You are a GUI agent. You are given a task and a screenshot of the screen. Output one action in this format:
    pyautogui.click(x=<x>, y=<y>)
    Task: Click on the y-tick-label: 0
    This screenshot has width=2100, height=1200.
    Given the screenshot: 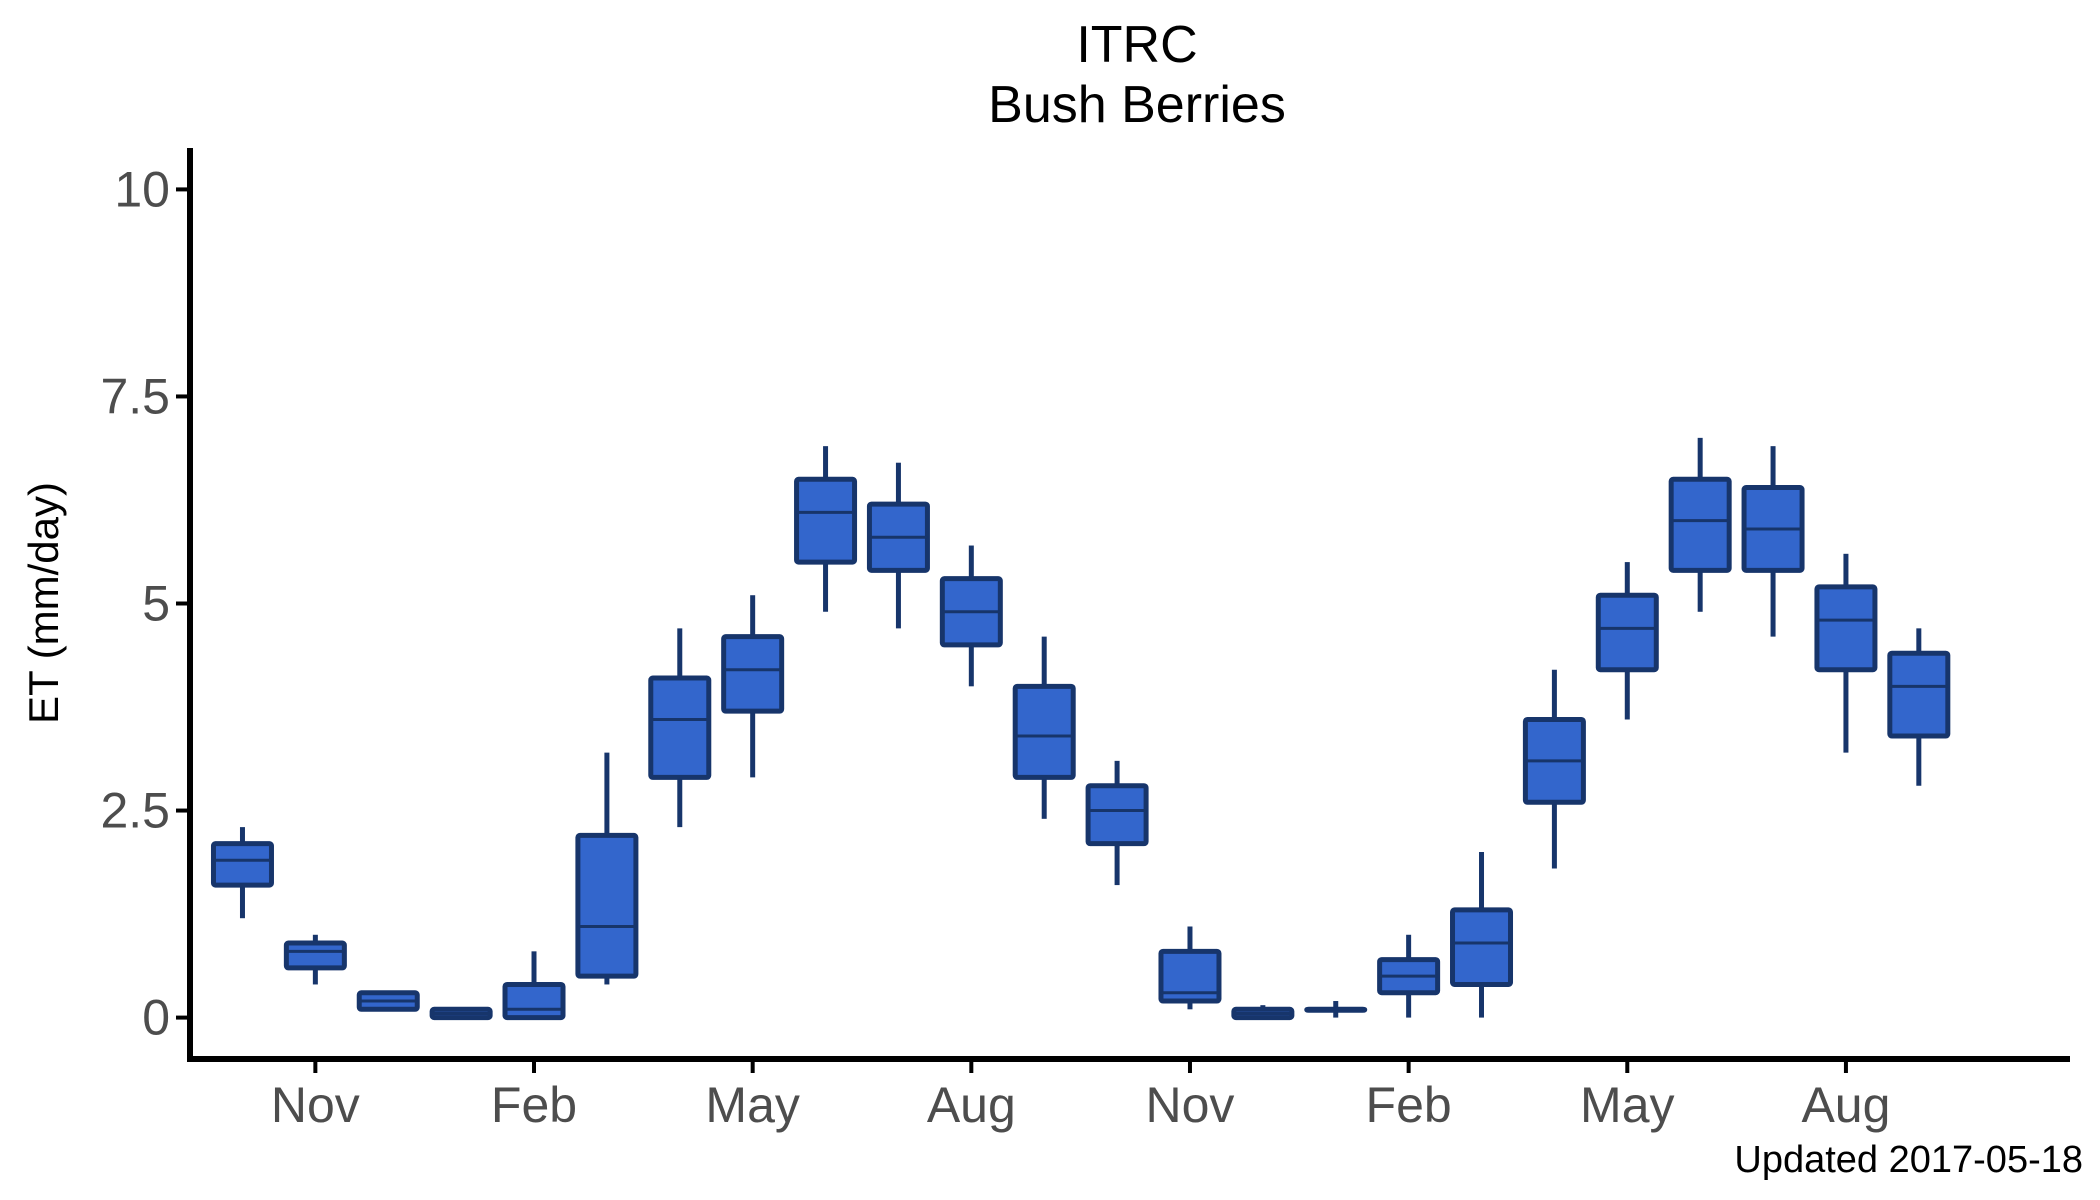 What is the action you would take?
    pyautogui.click(x=156, y=1018)
    